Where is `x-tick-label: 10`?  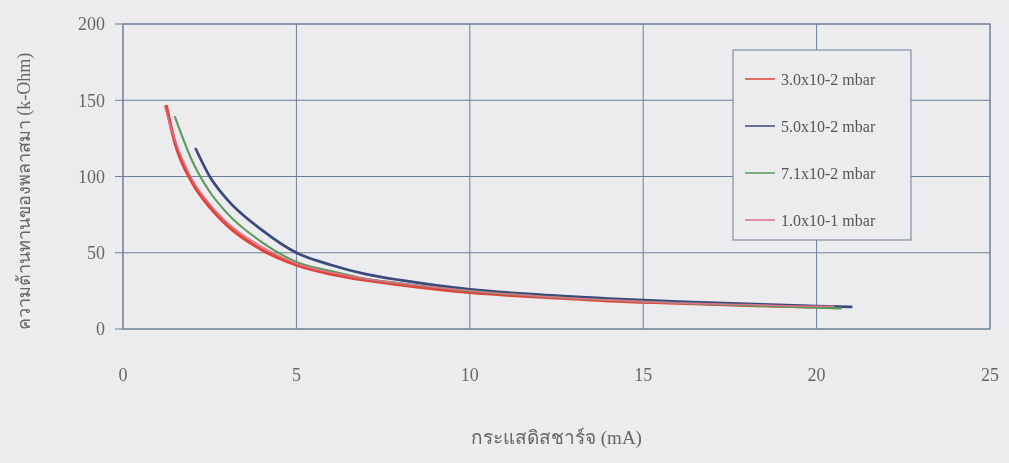 x-tick-label: 10 is located at coordinates (469, 375).